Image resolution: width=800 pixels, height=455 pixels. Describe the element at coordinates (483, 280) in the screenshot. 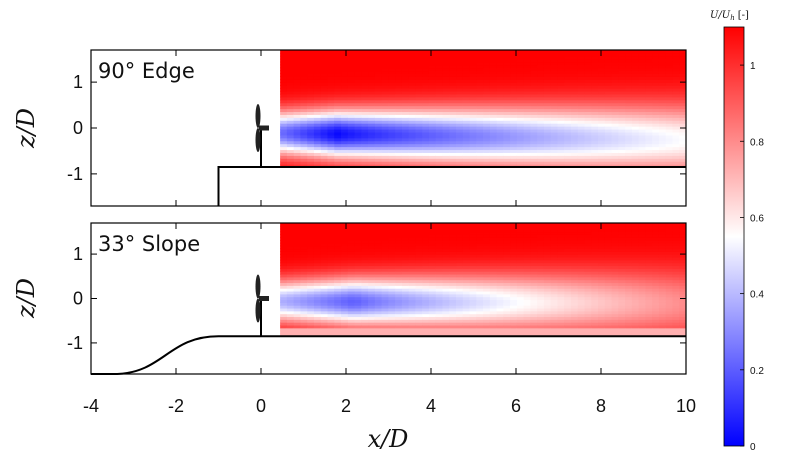

I see `velocity-field-bottom` at that location.